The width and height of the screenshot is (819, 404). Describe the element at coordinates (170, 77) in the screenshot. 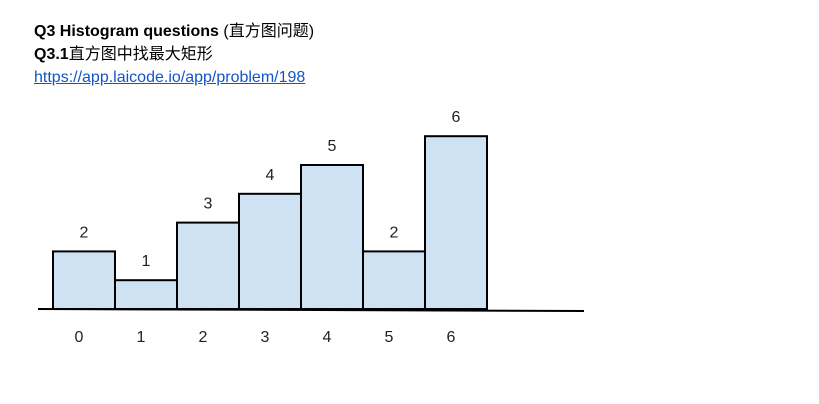

I see `problem-link: https://app.laicode.io/app/problem/198` at that location.